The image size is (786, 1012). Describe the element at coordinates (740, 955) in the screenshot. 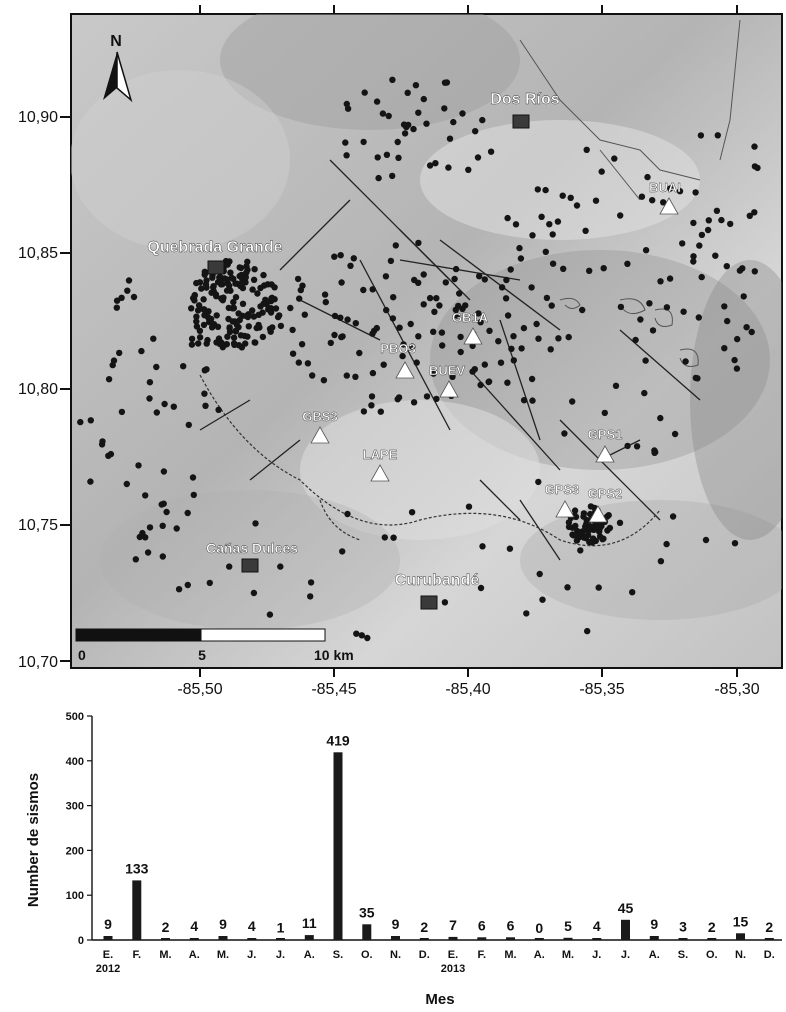

I see `chart-xtick-label: N.` at that location.